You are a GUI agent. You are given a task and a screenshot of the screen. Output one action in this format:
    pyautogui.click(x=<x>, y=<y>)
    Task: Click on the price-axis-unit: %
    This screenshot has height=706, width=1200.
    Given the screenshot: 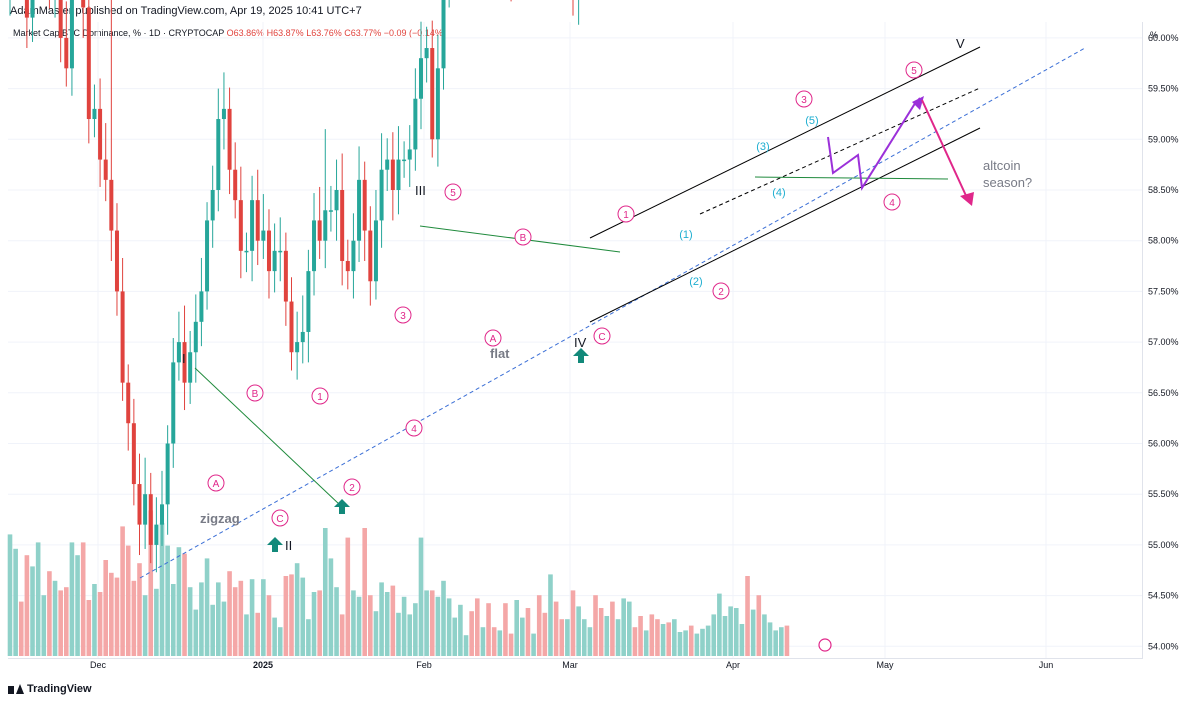 What is the action you would take?
    pyautogui.click(x=1154, y=35)
    